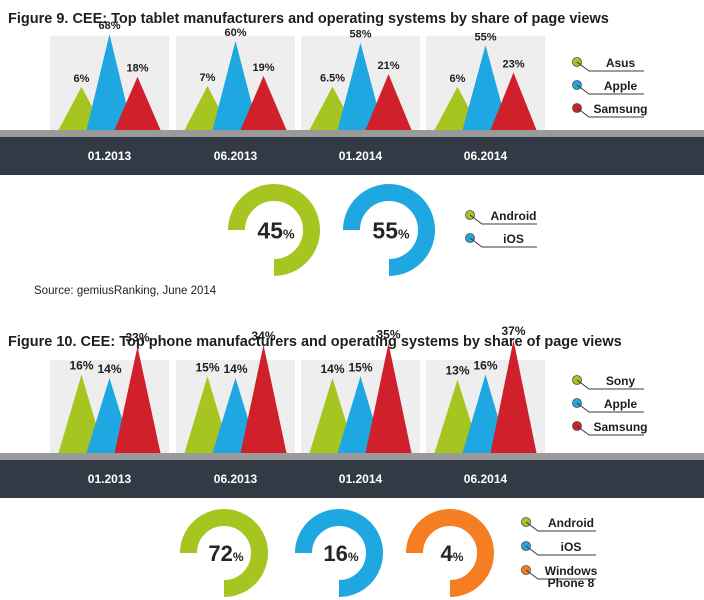 The image size is (704, 600). Describe the element at coordinates (225, 553) in the screenshot. I see `donut-value: 72%` at that location.